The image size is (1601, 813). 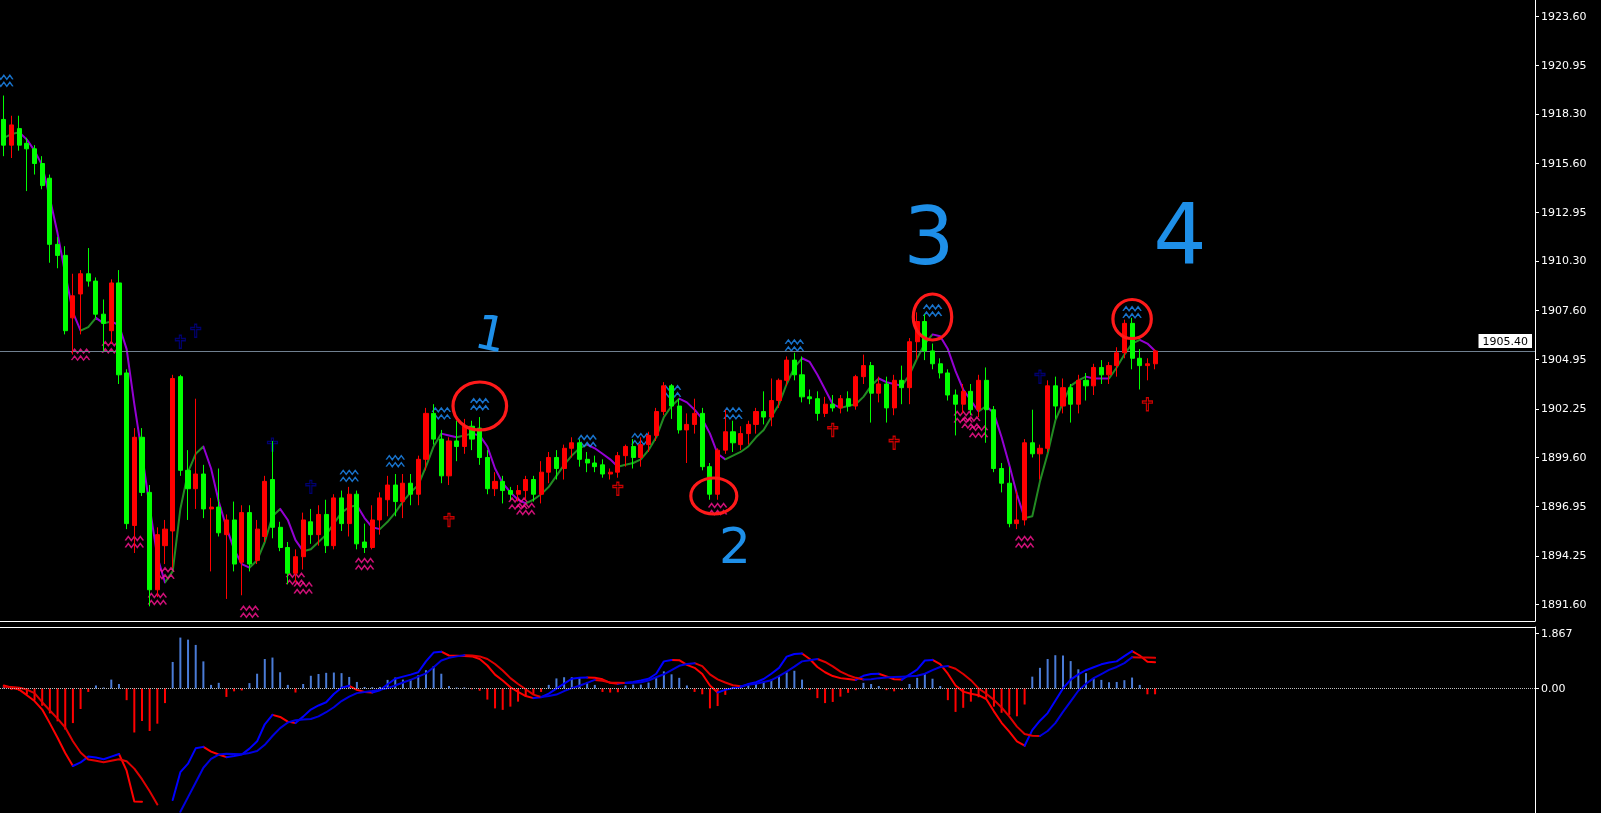 What do you see at coordinates (1505, 341) in the screenshot?
I see `ref-line-label: 1905.40` at bounding box center [1505, 341].